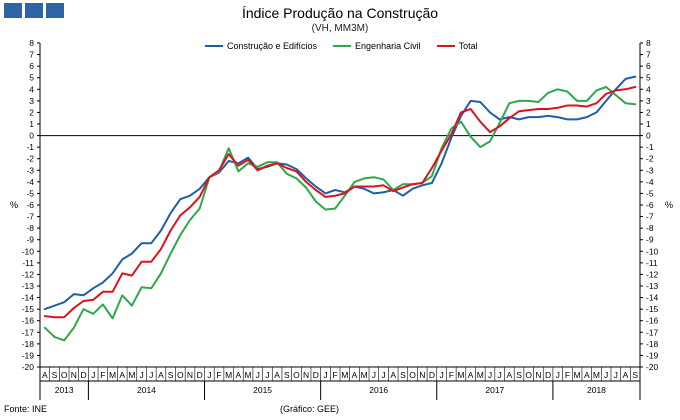 The height and width of the screenshot is (420, 680). I want to click on y-tick-label-left: -10, so click(28, 251).